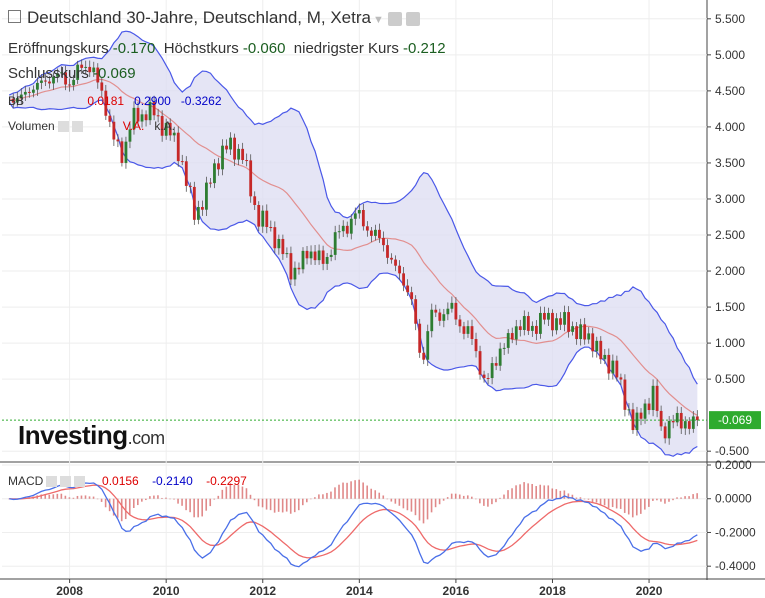 The image size is (765, 598). What do you see at coordinates (730, 271) in the screenshot?
I see `price-tick-label: 2.000` at bounding box center [730, 271].